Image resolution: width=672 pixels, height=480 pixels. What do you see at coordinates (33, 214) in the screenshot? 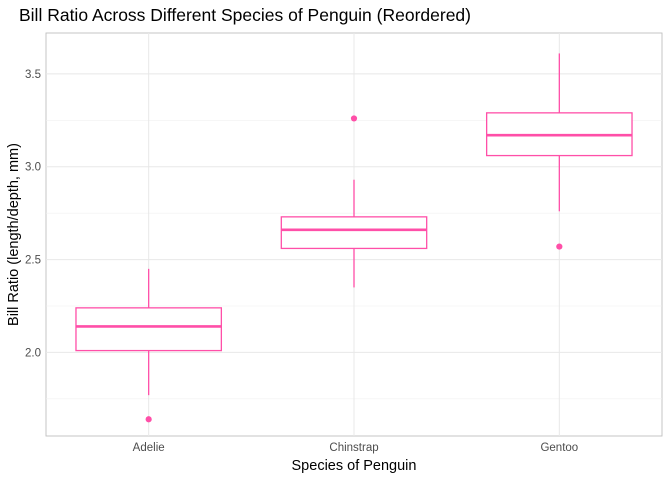
I see `y-tick-labels: 2.0 2.5 3.0 3.5` at bounding box center [33, 214].